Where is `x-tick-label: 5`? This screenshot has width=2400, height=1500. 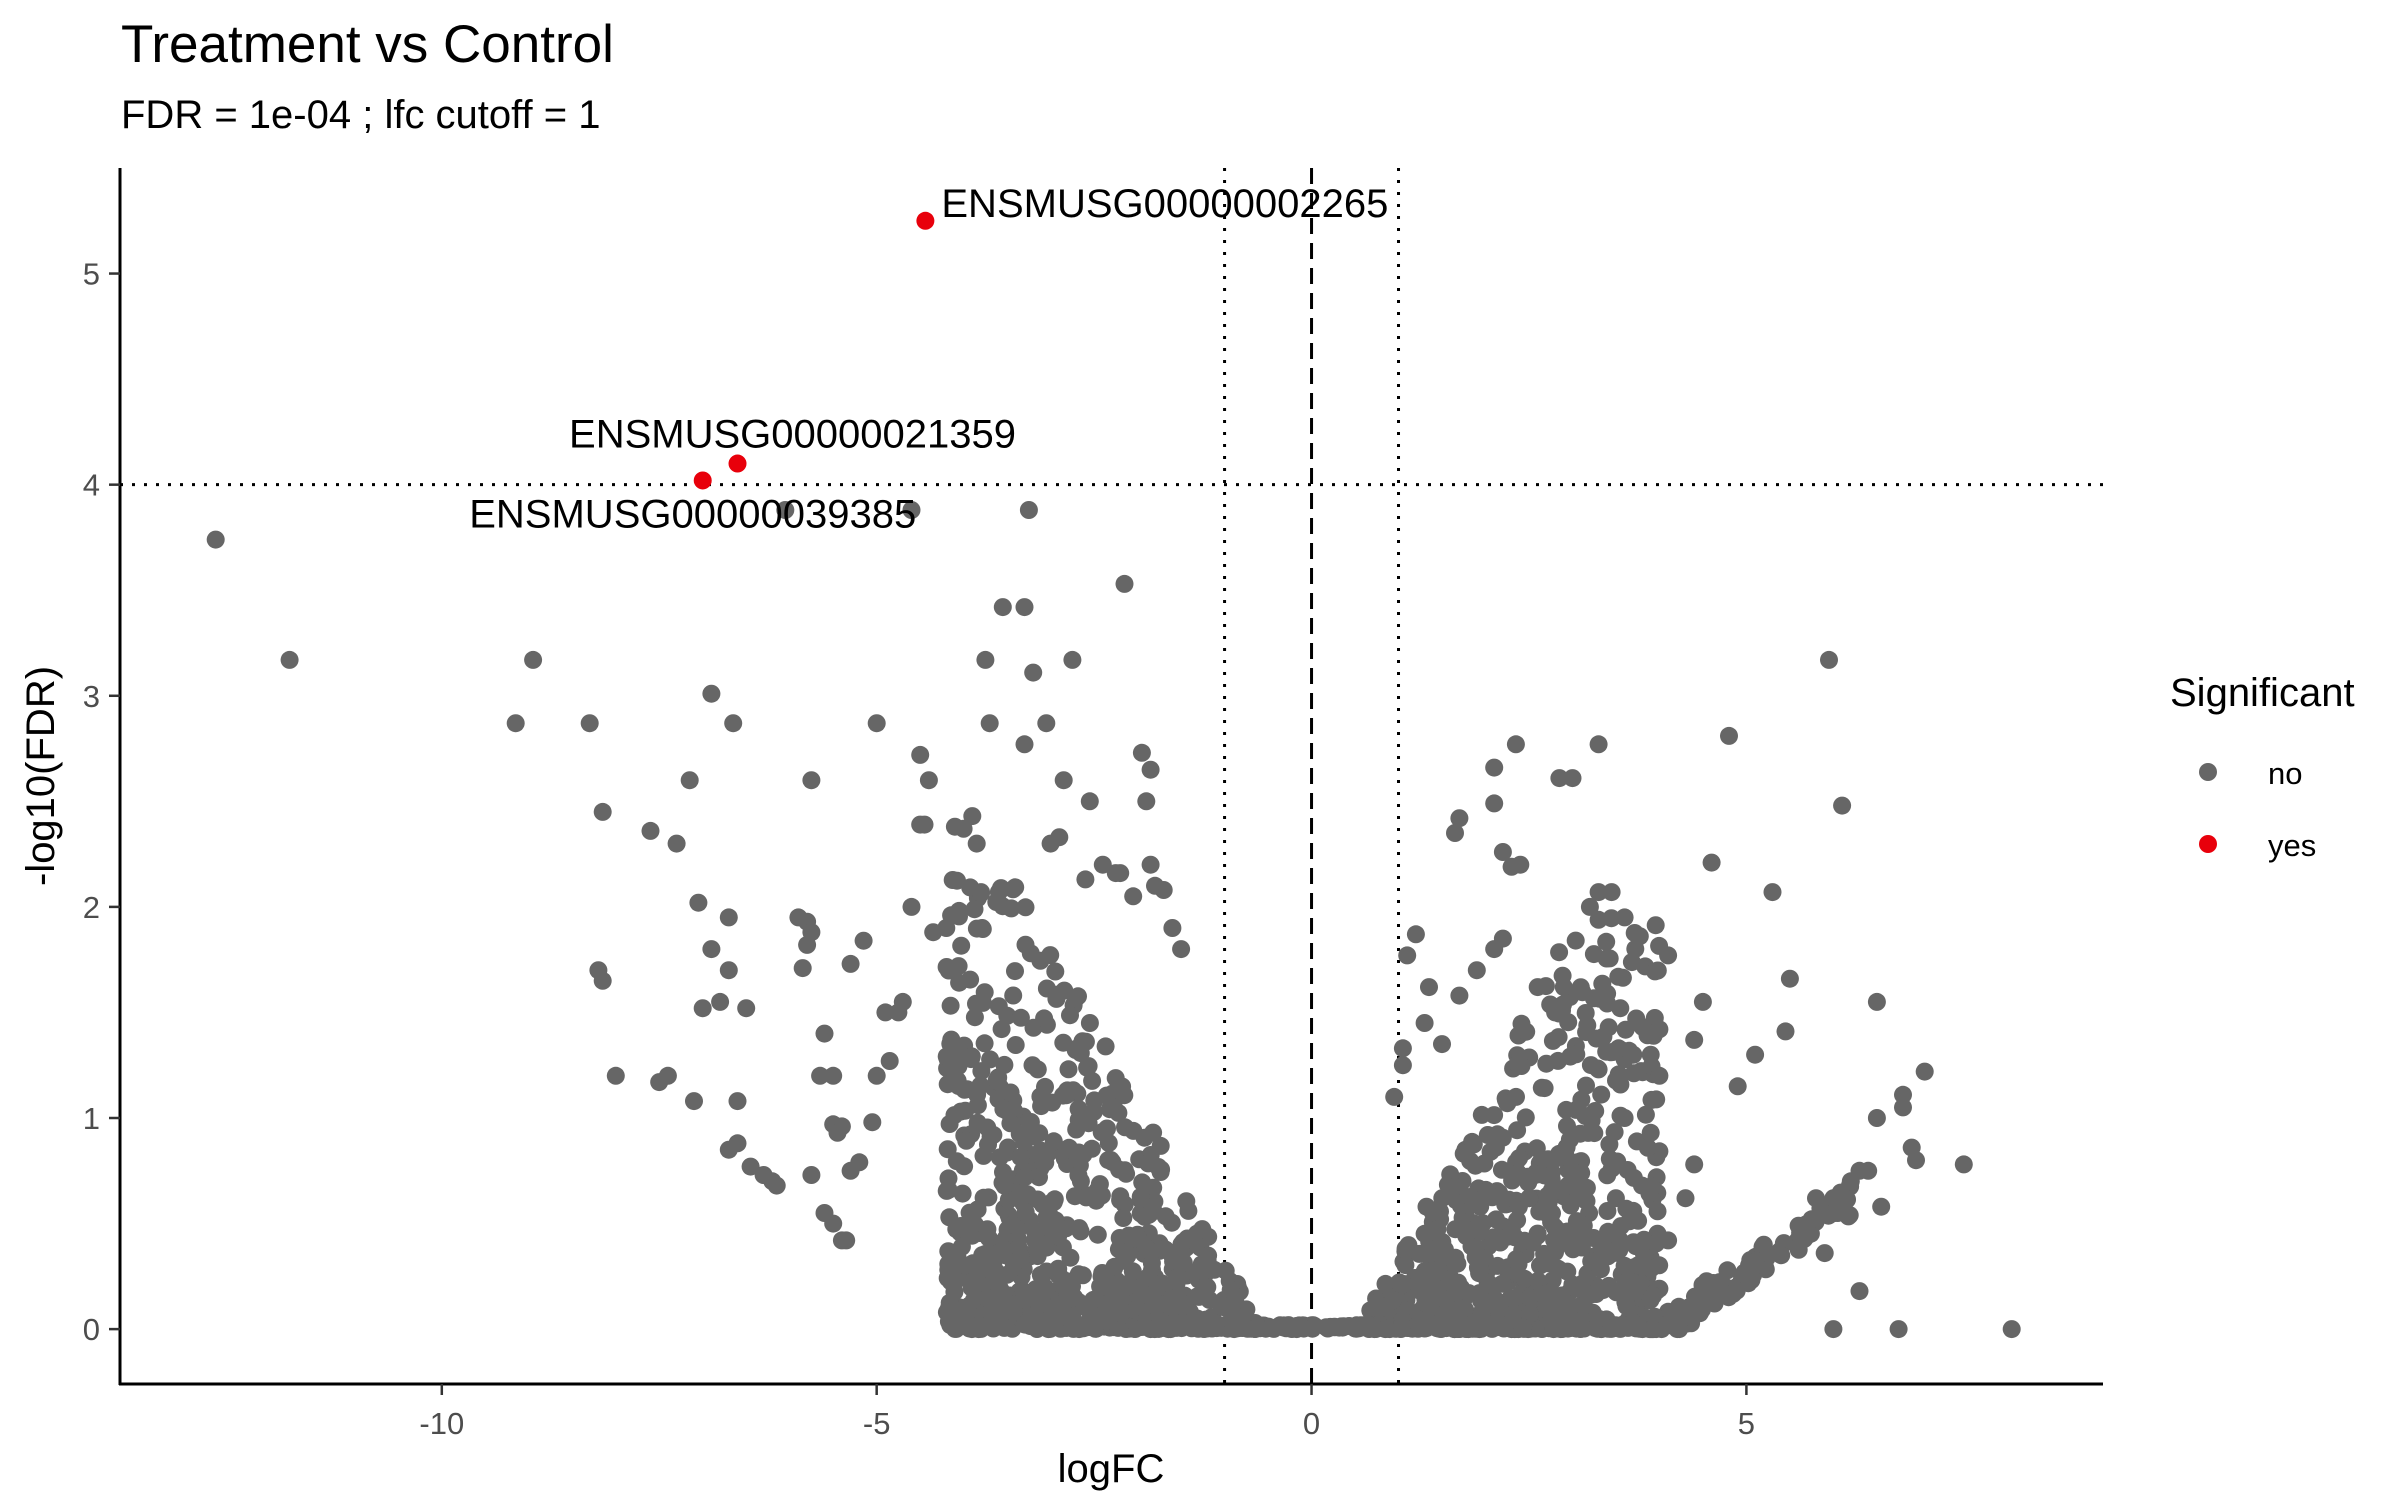 x-tick-label: 5 is located at coordinates (1746, 1423).